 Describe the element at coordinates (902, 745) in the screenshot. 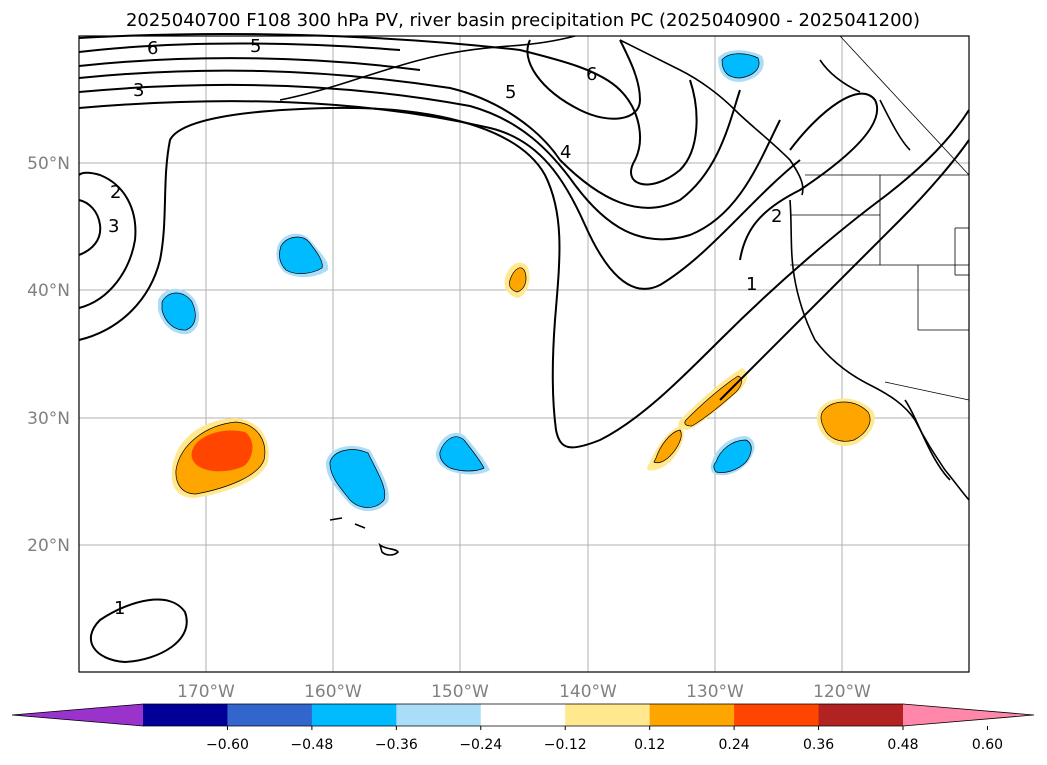

I see `colorbar-tick-label: 0.48` at that location.